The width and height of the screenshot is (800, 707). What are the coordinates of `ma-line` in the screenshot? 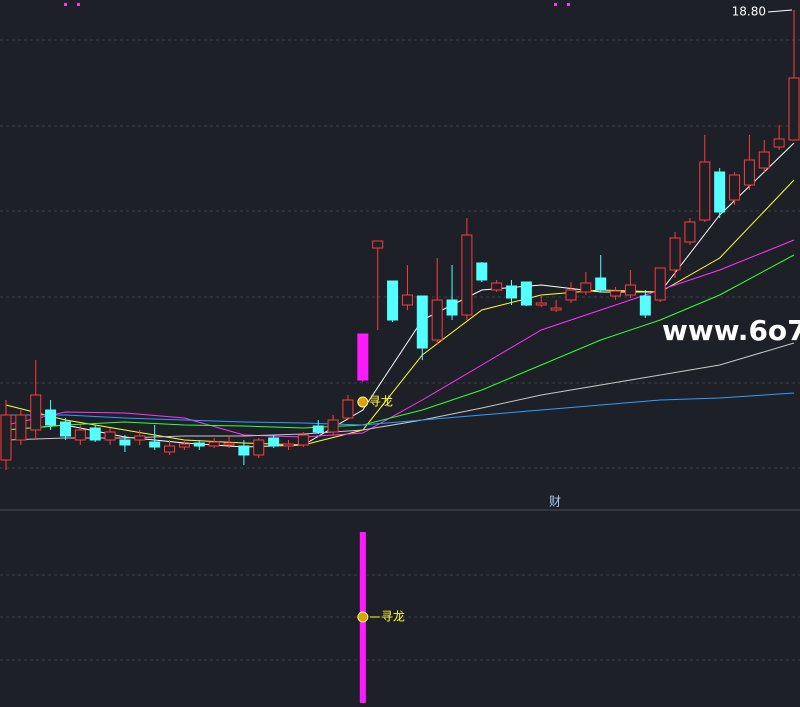 It's located at (400, 409).